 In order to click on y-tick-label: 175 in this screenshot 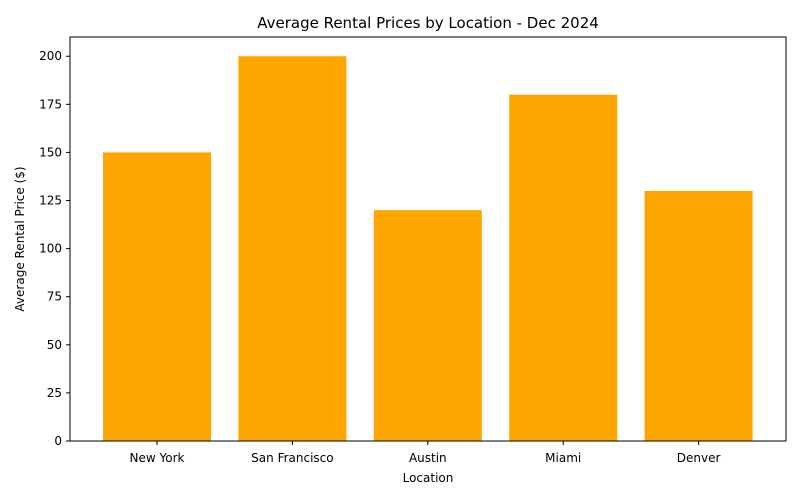, I will do `click(50, 104)`.